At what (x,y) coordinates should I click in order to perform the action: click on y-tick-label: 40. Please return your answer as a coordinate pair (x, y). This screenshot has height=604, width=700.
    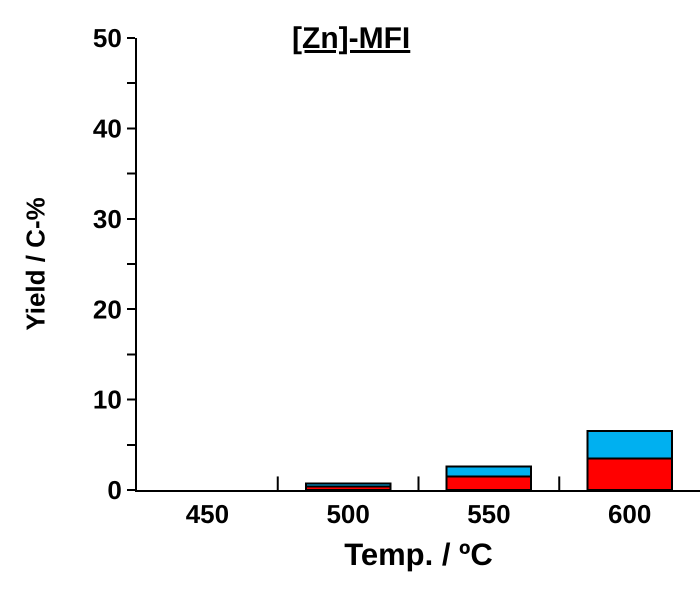
    Looking at the image, I should click on (107, 129).